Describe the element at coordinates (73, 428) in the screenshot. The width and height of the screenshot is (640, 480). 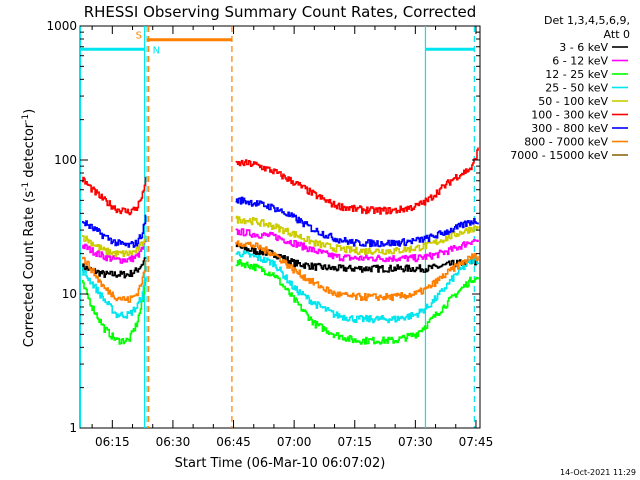
I see `y-tick-label-0: 1` at that location.